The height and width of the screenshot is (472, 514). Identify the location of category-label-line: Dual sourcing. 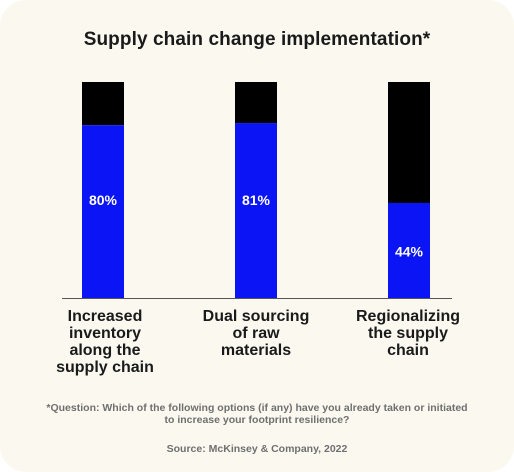
(256, 316).